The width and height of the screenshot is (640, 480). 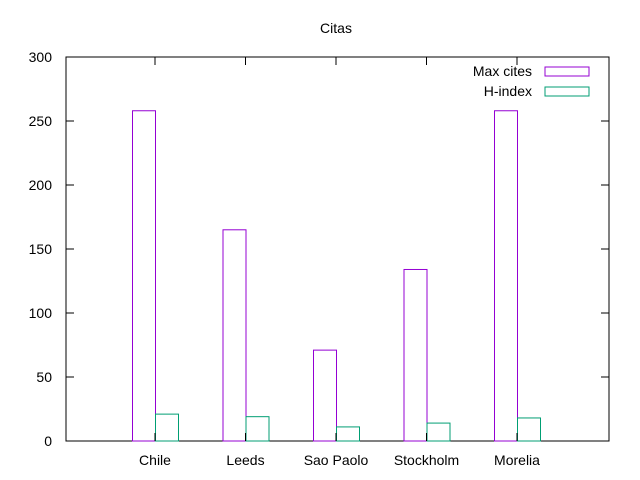 I want to click on y-tick-label: 150, so click(x=41, y=249).